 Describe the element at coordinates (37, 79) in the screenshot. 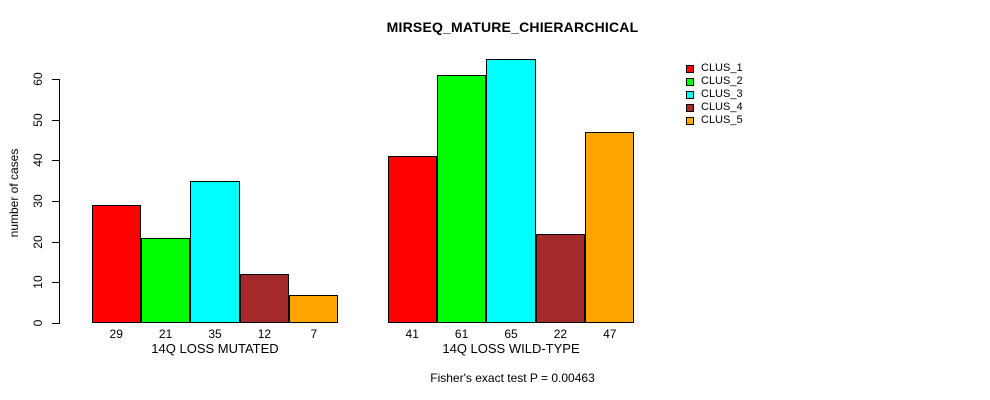

I see `y-axis-tick-label: 60` at that location.